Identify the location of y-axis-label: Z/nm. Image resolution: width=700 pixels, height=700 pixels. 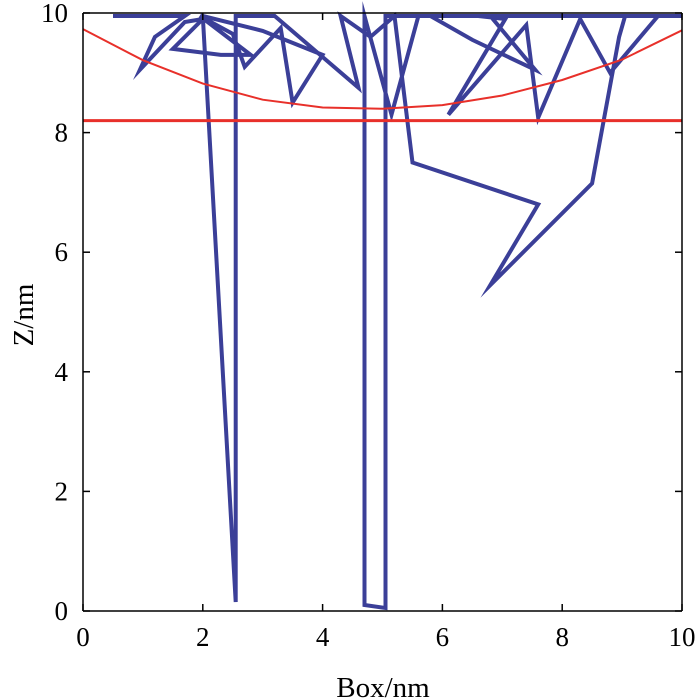
(24, 314).